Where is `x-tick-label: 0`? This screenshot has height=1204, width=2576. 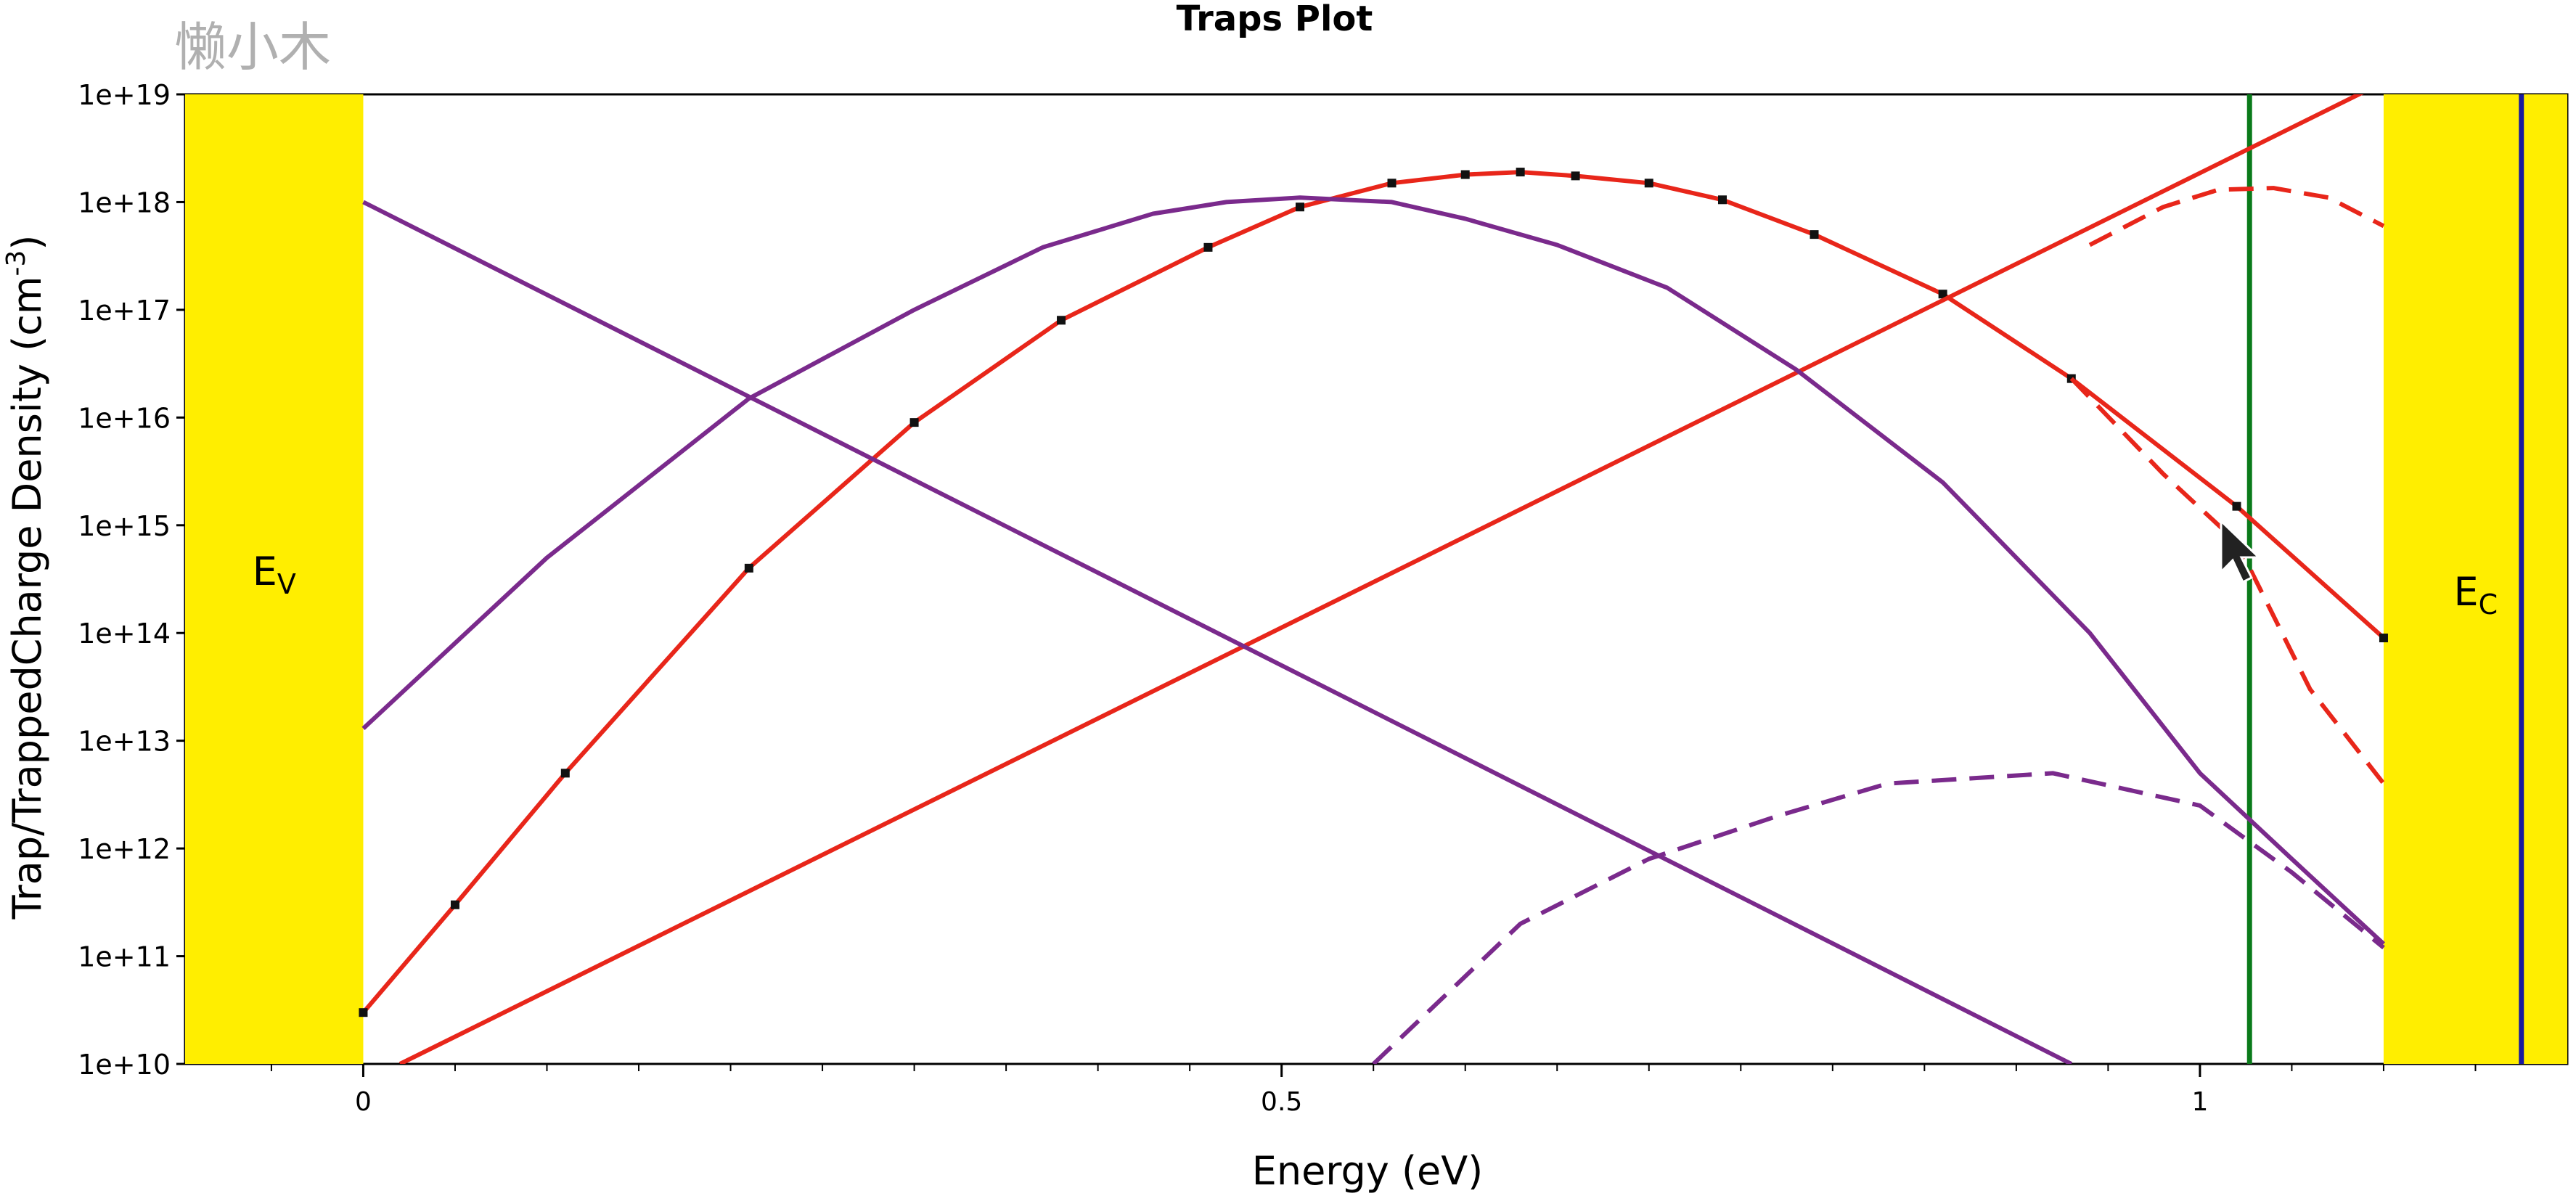
x-tick-label: 0 is located at coordinates (363, 1102).